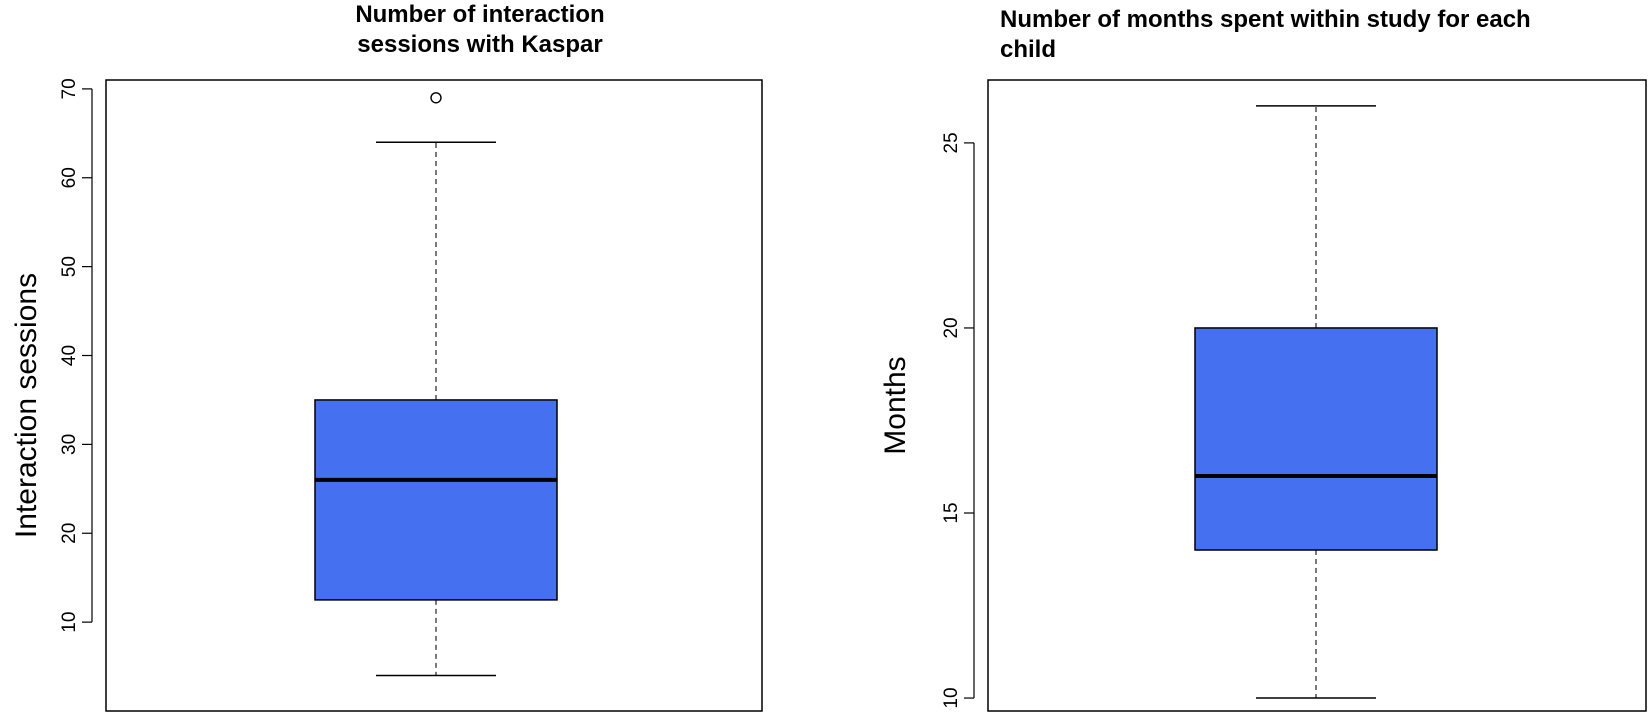 This screenshot has width=1650, height=714. I want to click on chart-1-y-tick-label: 60, so click(69, 177).